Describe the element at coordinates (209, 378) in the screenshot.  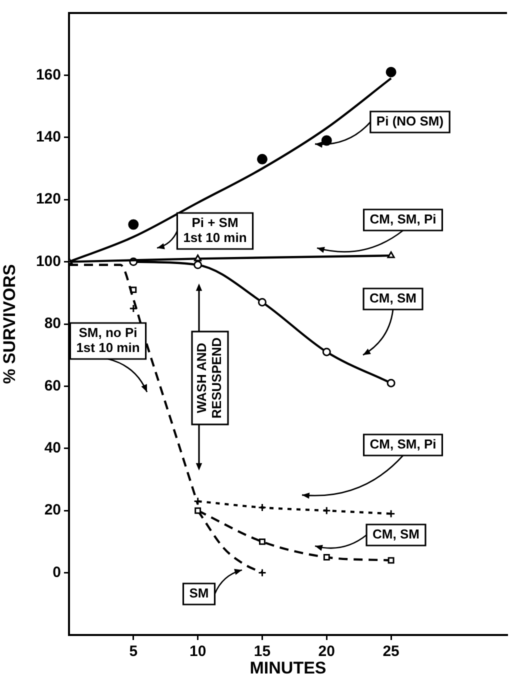
I see `annotation: WASH AND RESUSPEND` at that location.